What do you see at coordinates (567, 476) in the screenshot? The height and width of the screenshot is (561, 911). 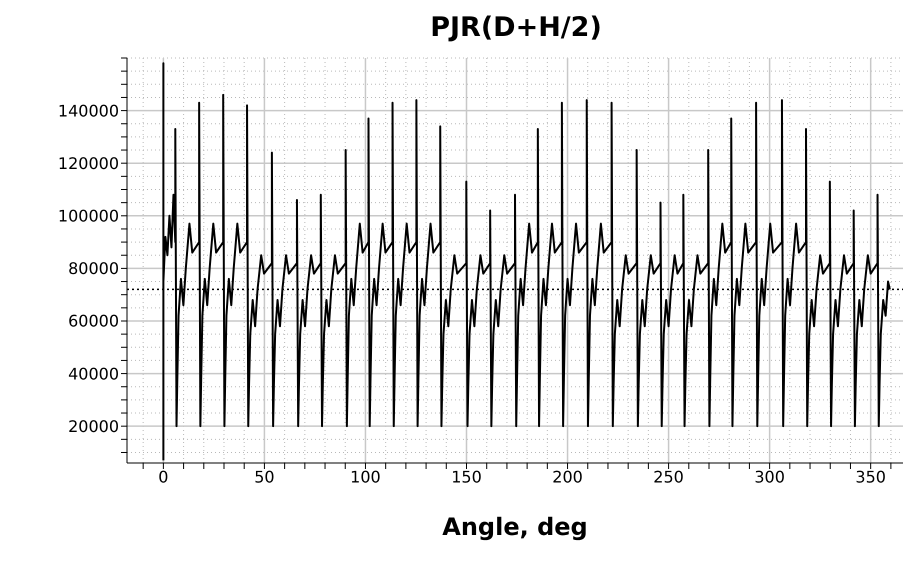 I see `x-tick-label: 200` at bounding box center [567, 476].